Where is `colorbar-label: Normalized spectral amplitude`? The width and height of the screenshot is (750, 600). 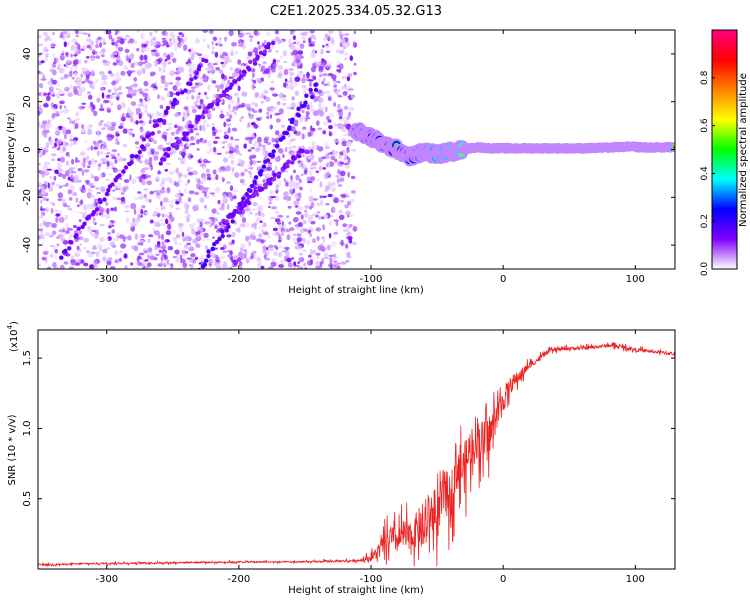
colorbar-label: Normalized spectral amplitude is located at coordinates (743, 150).